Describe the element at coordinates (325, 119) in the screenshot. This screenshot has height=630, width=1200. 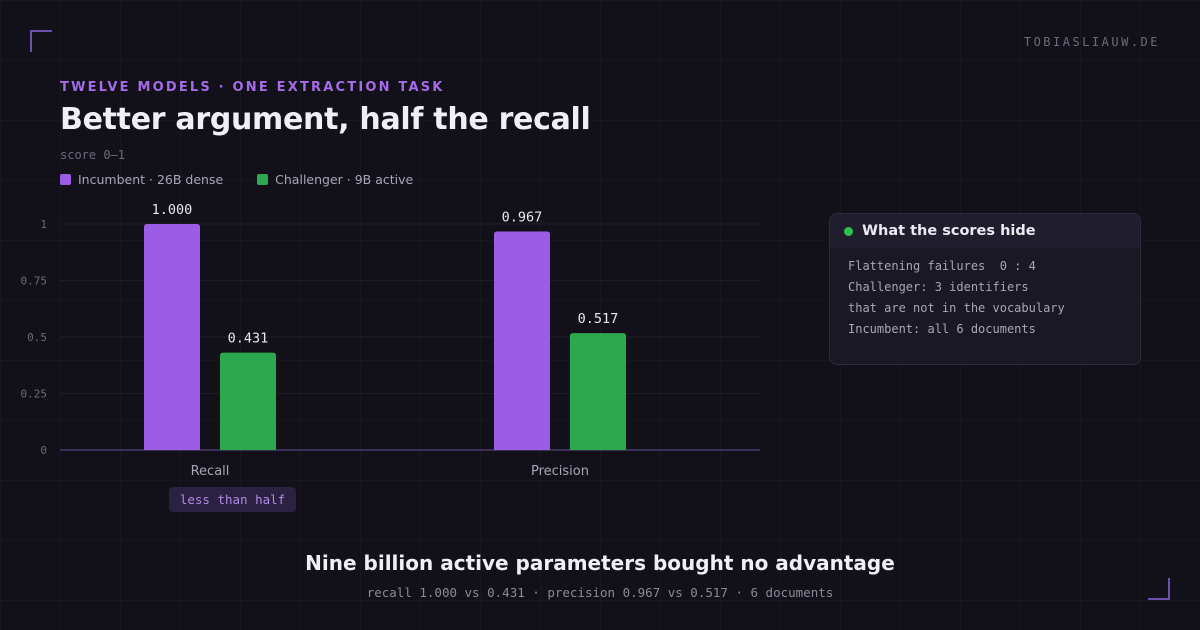
I see `chart-title: Better argument, half the recall` at that location.